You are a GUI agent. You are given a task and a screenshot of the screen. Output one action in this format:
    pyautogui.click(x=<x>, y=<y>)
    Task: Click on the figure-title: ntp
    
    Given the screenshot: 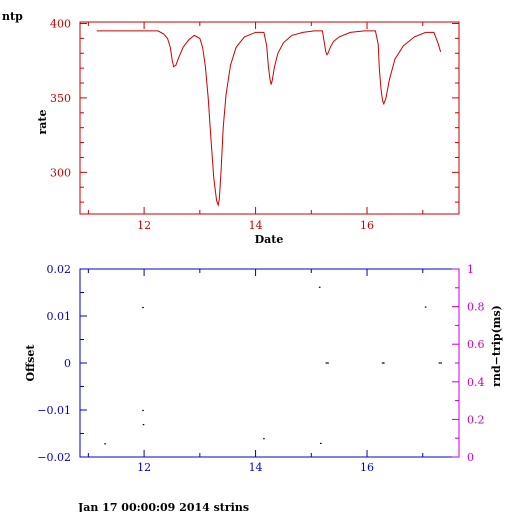 What is the action you would take?
    pyautogui.click(x=12, y=16)
    